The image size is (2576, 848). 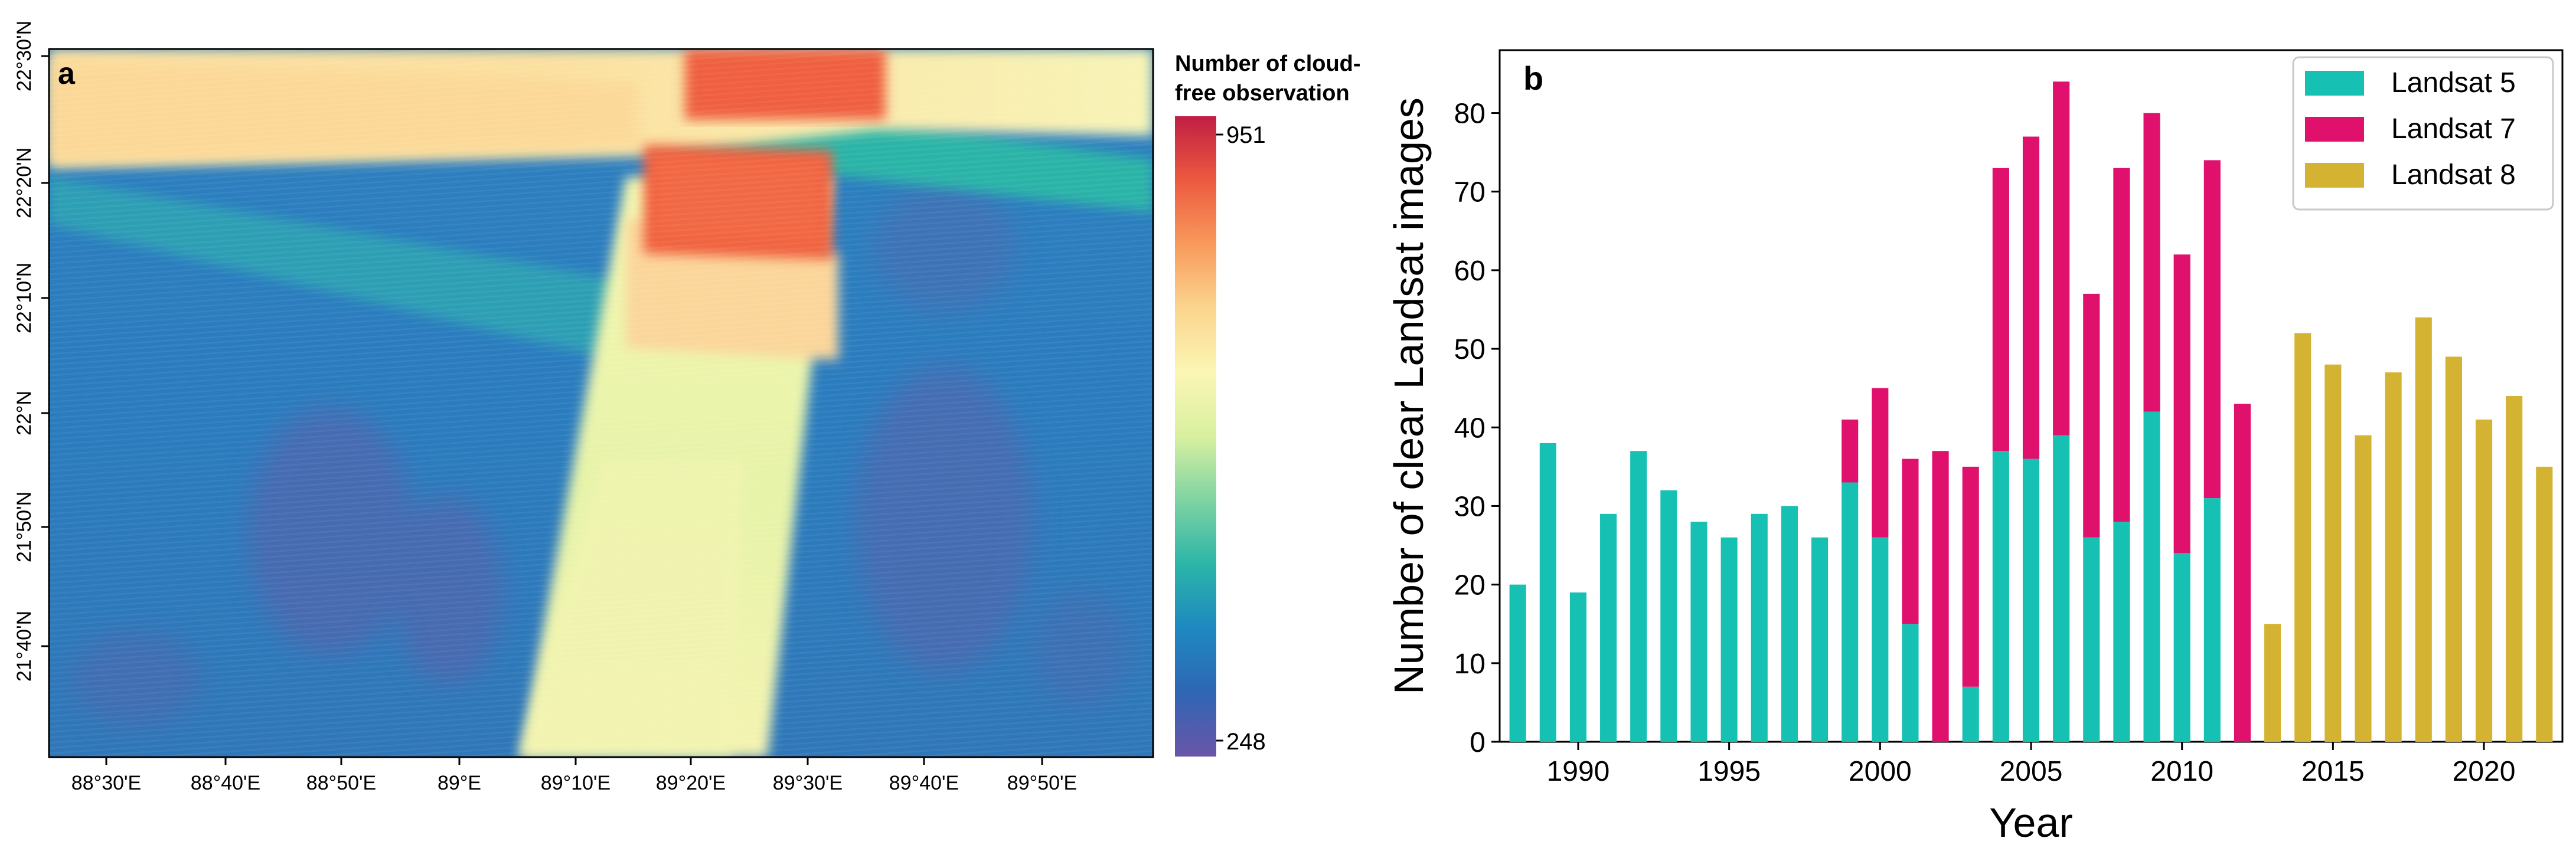 I want to click on lon-tick-label: 89°40'E, so click(x=924, y=783).